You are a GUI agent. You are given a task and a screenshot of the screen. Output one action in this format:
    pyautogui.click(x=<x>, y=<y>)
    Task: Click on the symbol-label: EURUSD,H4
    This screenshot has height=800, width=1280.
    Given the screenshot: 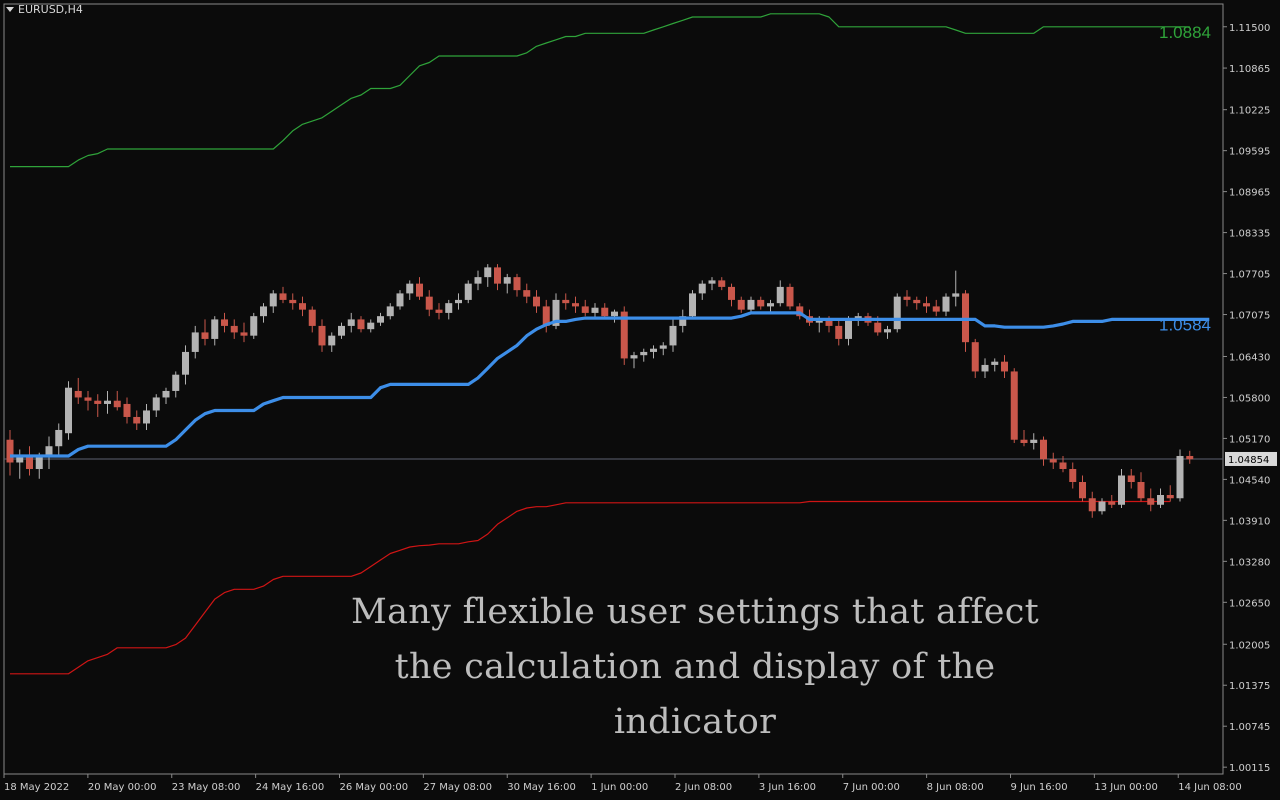 What is the action you would take?
    pyautogui.click(x=50, y=9)
    